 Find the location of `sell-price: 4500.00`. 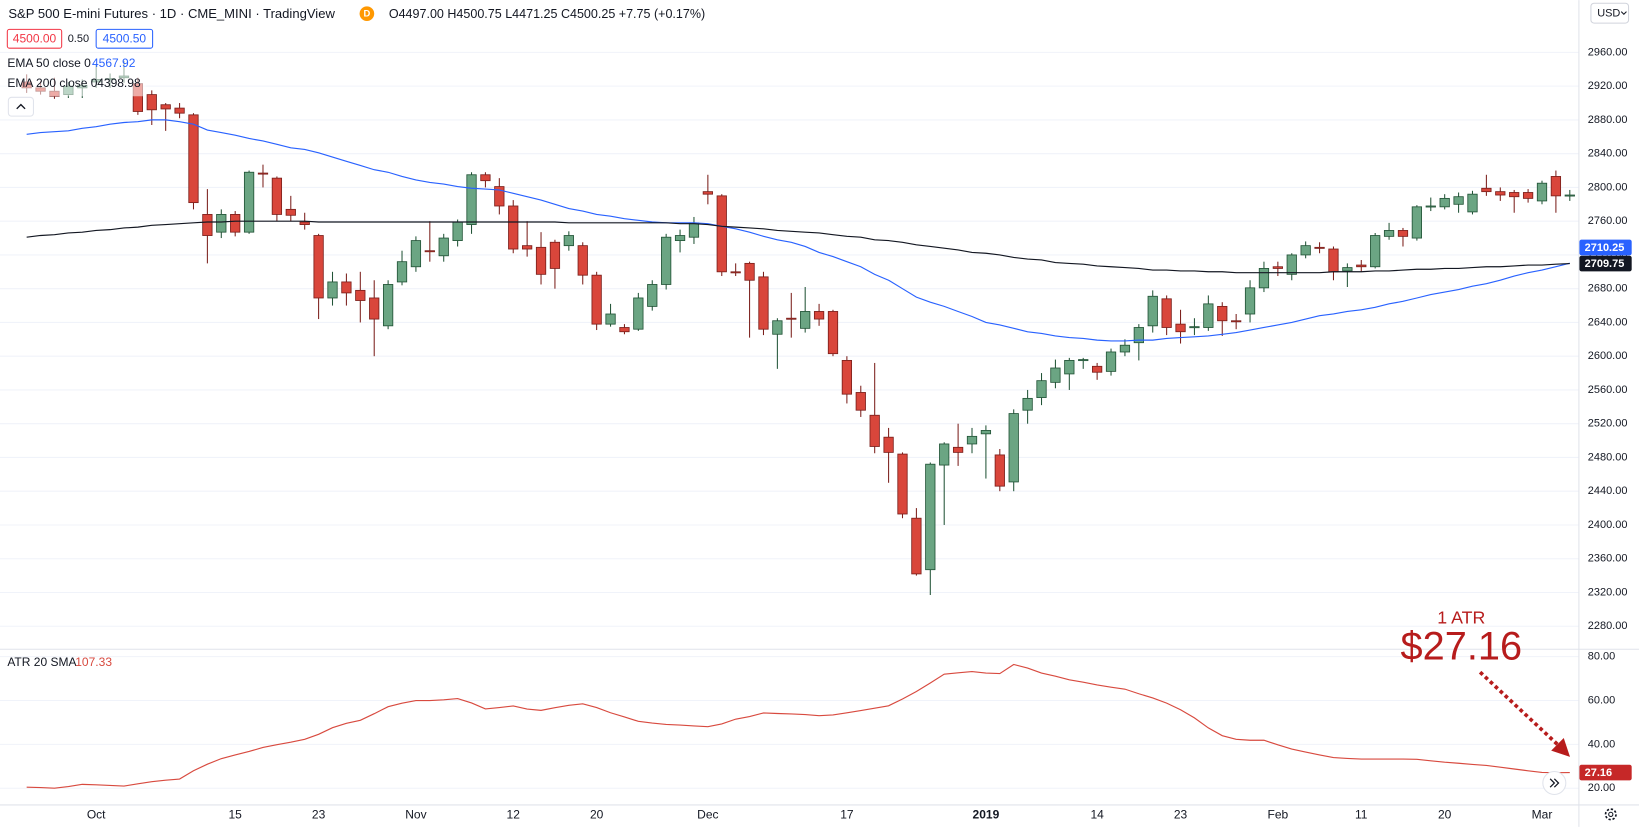

sell-price: 4500.00 is located at coordinates (35, 38).